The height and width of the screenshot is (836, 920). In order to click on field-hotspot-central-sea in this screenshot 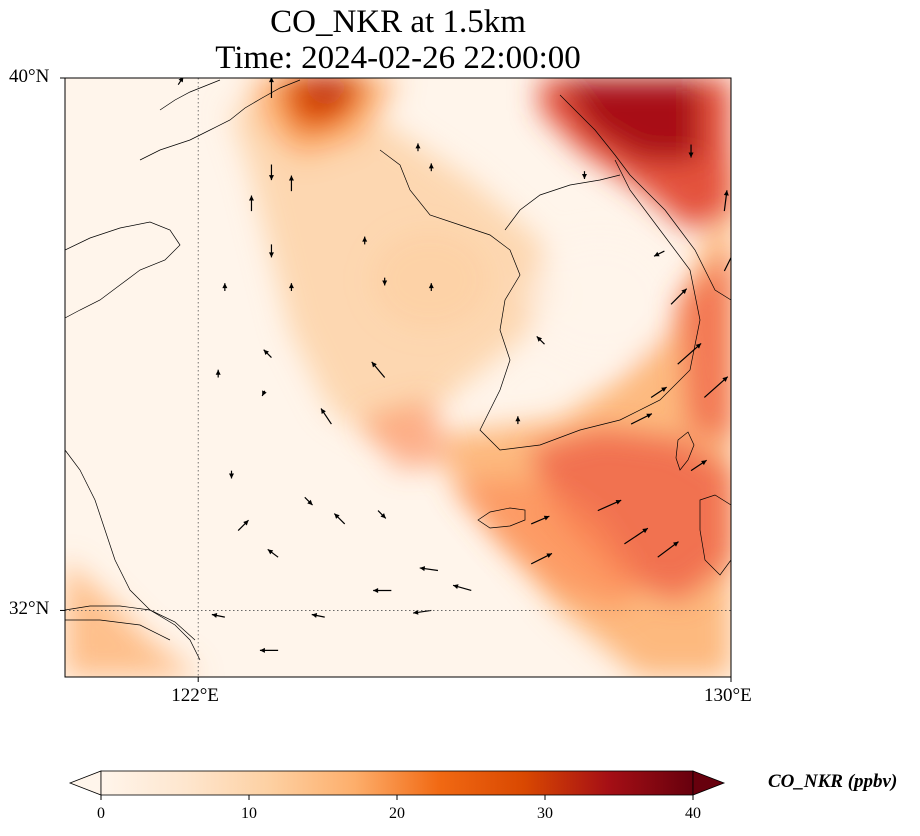, I will do `click(405, 435)`.